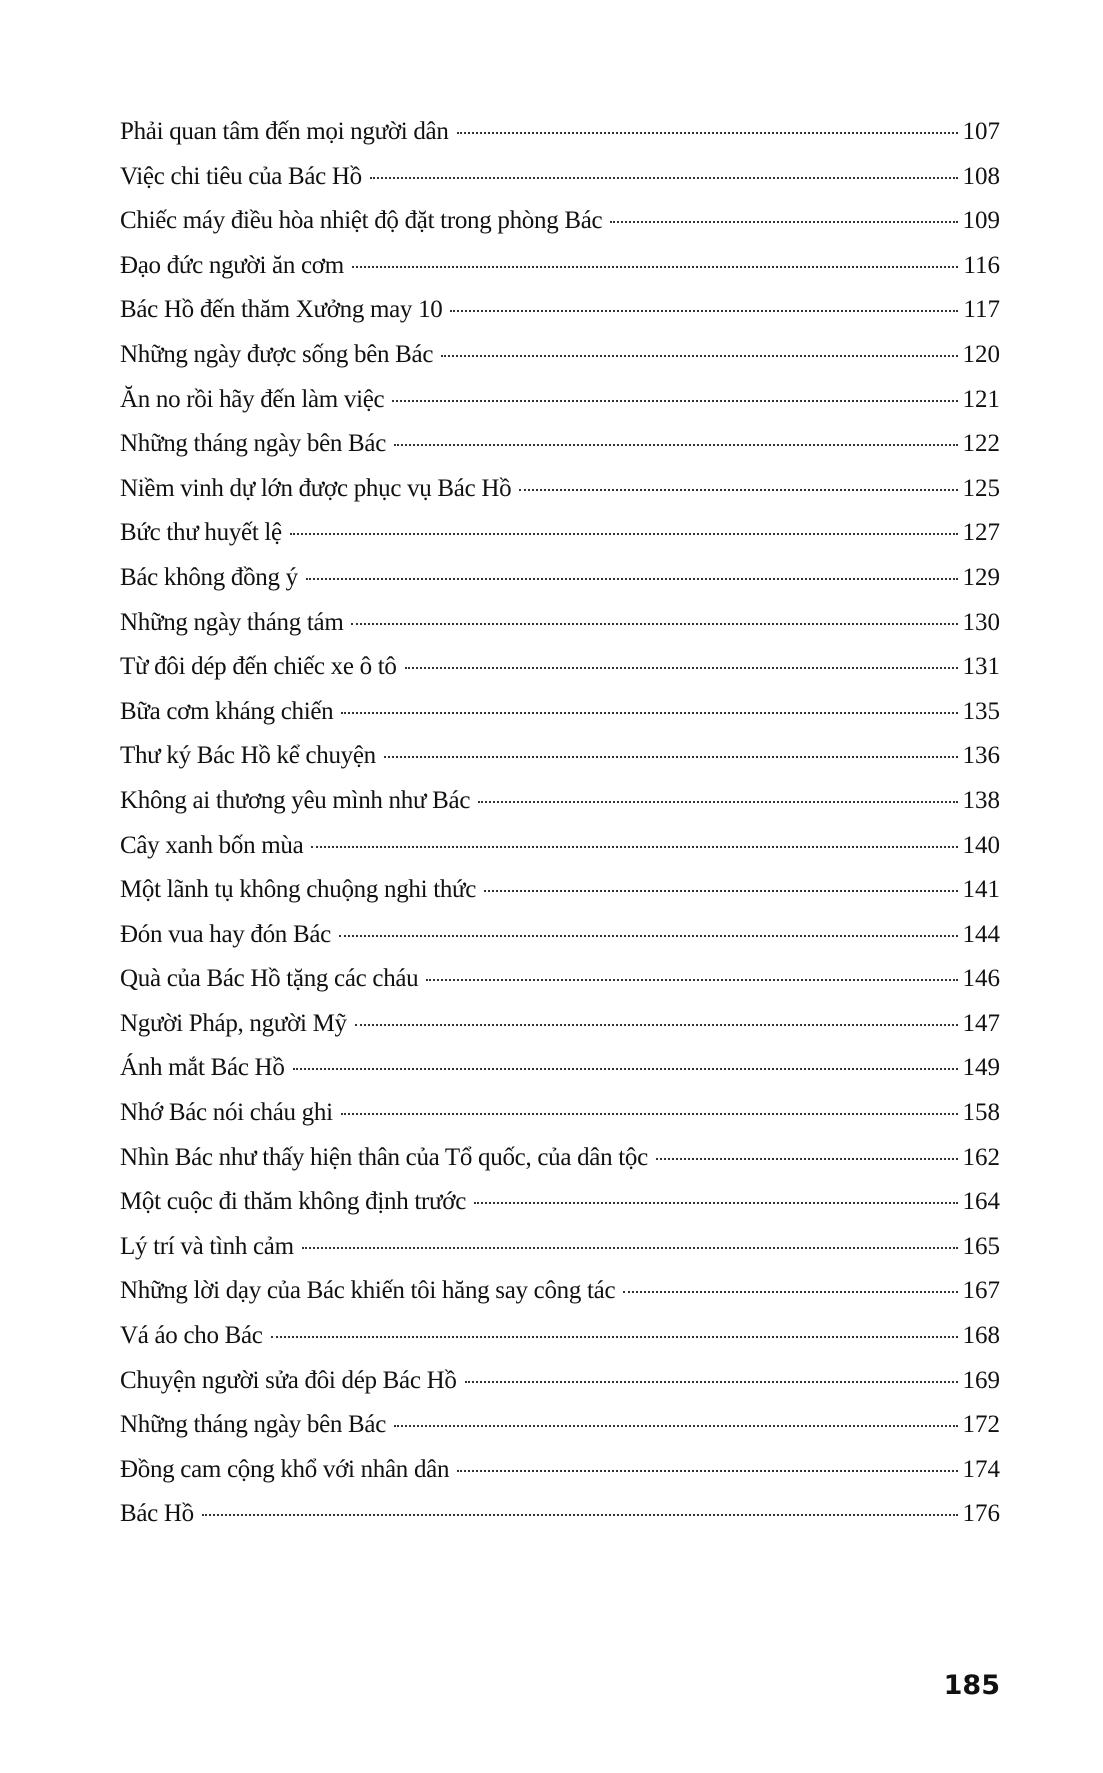  Describe the element at coordinates (277, 354) in the screenshot. I see `toc-entry-title: Những ngày được sống bên Bác` at that location.